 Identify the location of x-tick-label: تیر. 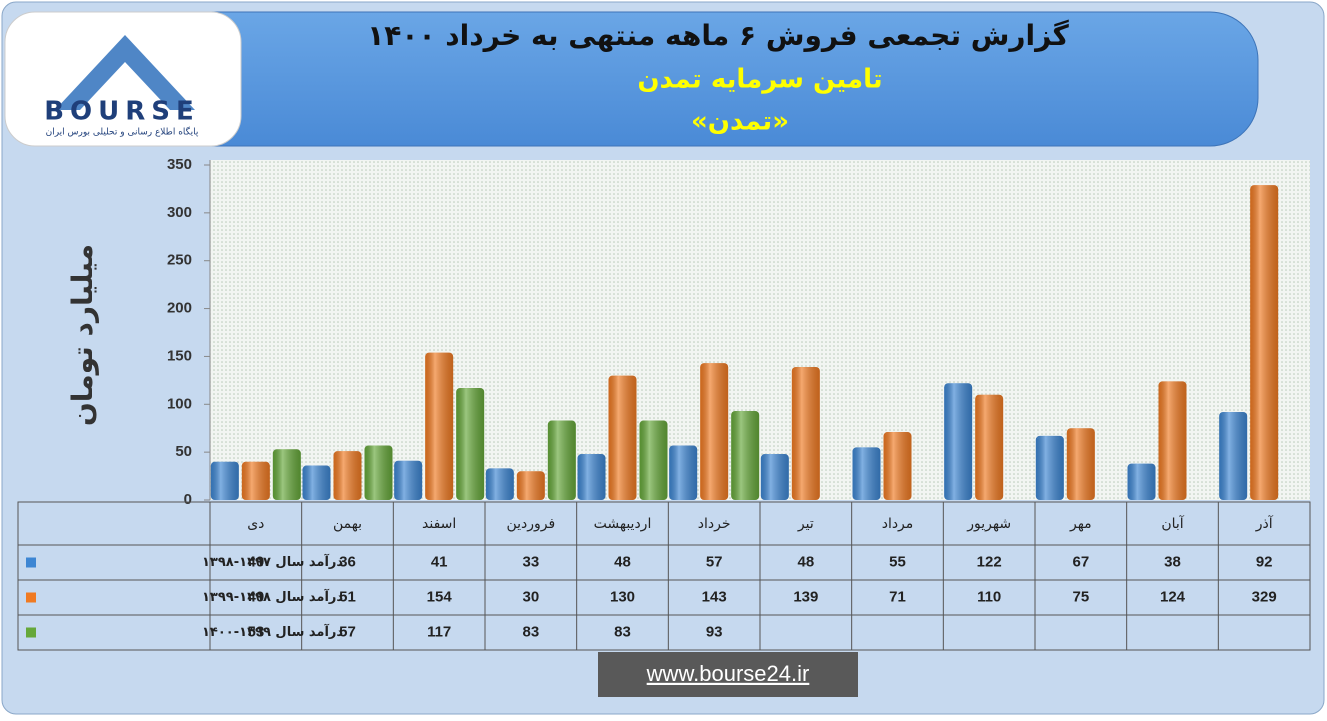
(805, 524).